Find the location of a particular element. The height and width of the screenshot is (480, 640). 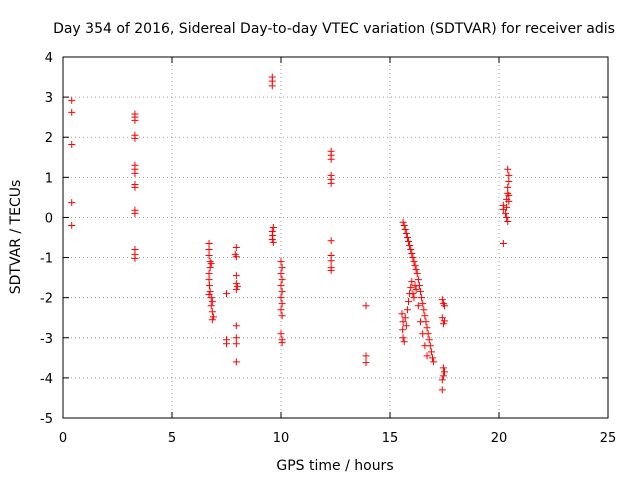

y-tick-label: 0 is located at coordinates (49, 218).